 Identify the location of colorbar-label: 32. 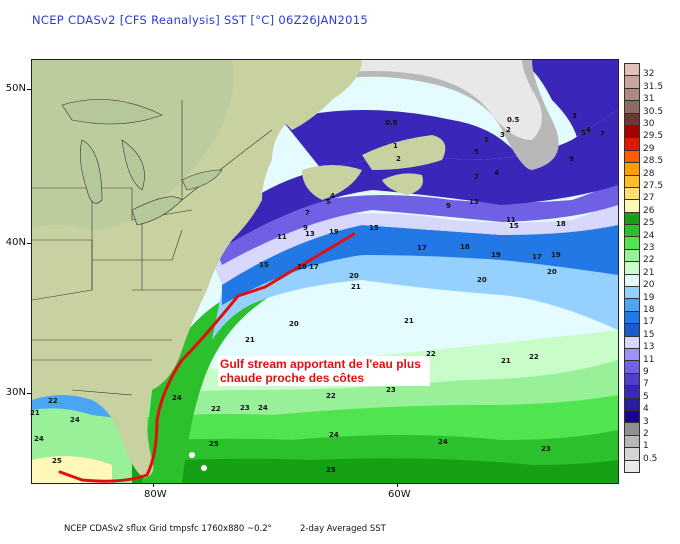
(649, 74).